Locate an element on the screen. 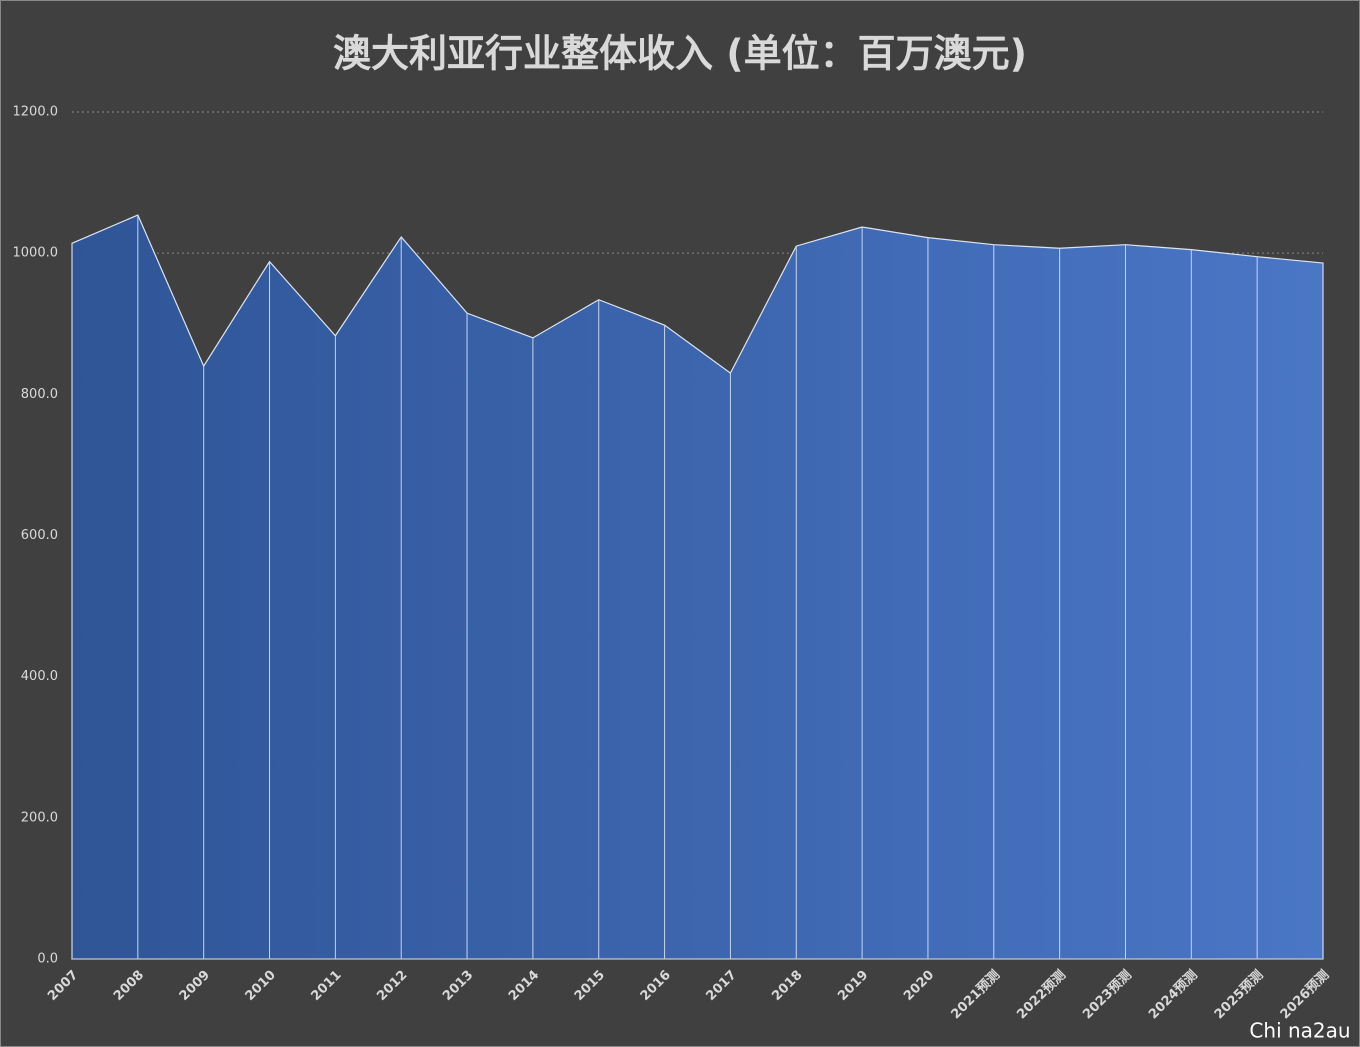 Image resolution: width=1360 pixels, height=1047 pixels. y-tick-label: 800.0 is located at coordinates (39, 394).